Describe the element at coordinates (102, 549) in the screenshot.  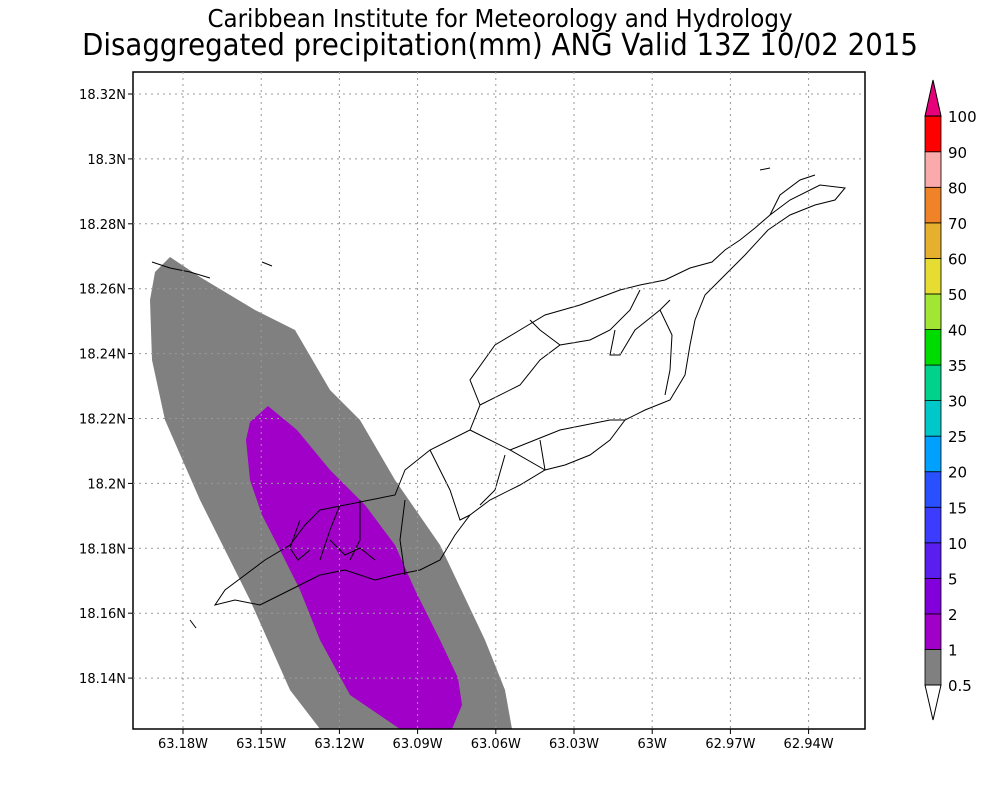
I see `y-tick-label: 18.18N` at that location.